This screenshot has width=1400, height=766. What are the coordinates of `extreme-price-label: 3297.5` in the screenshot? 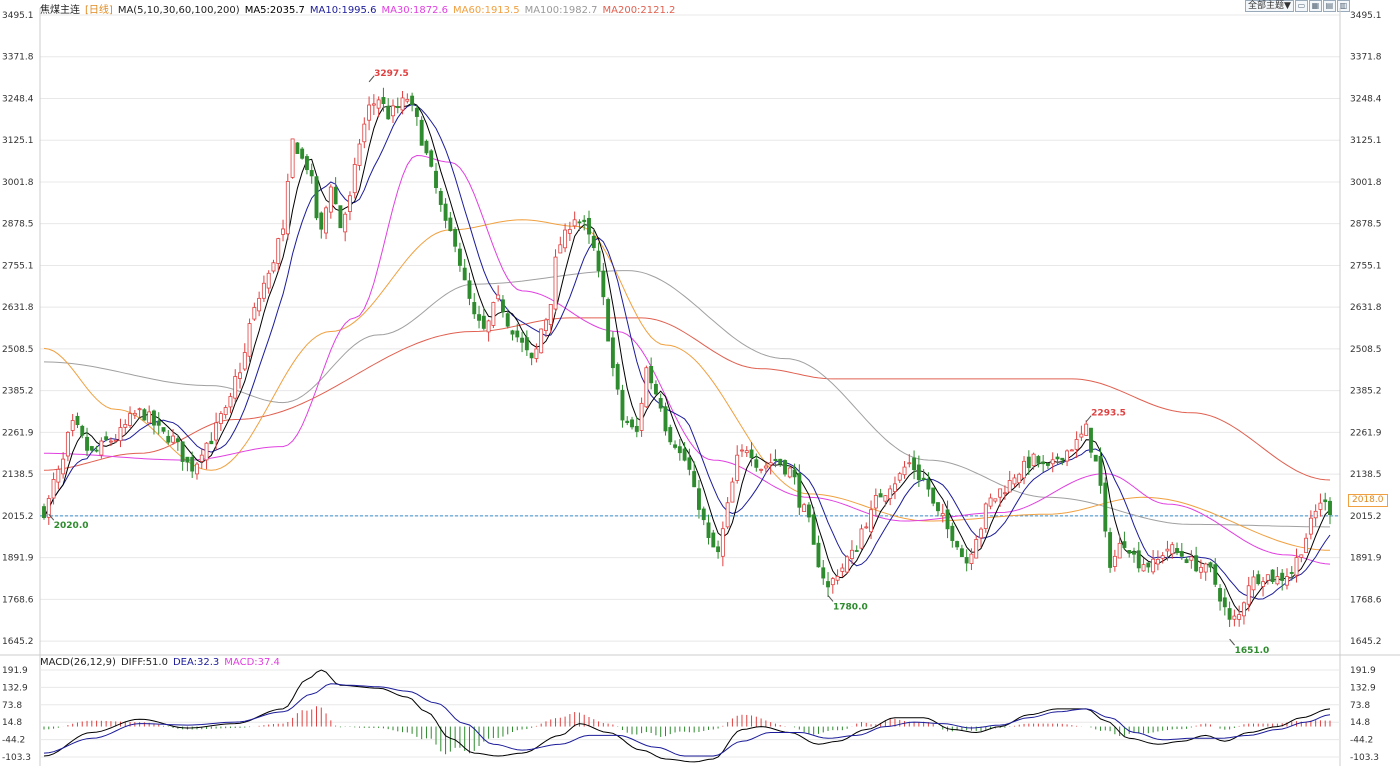 It's located at (391, 74).